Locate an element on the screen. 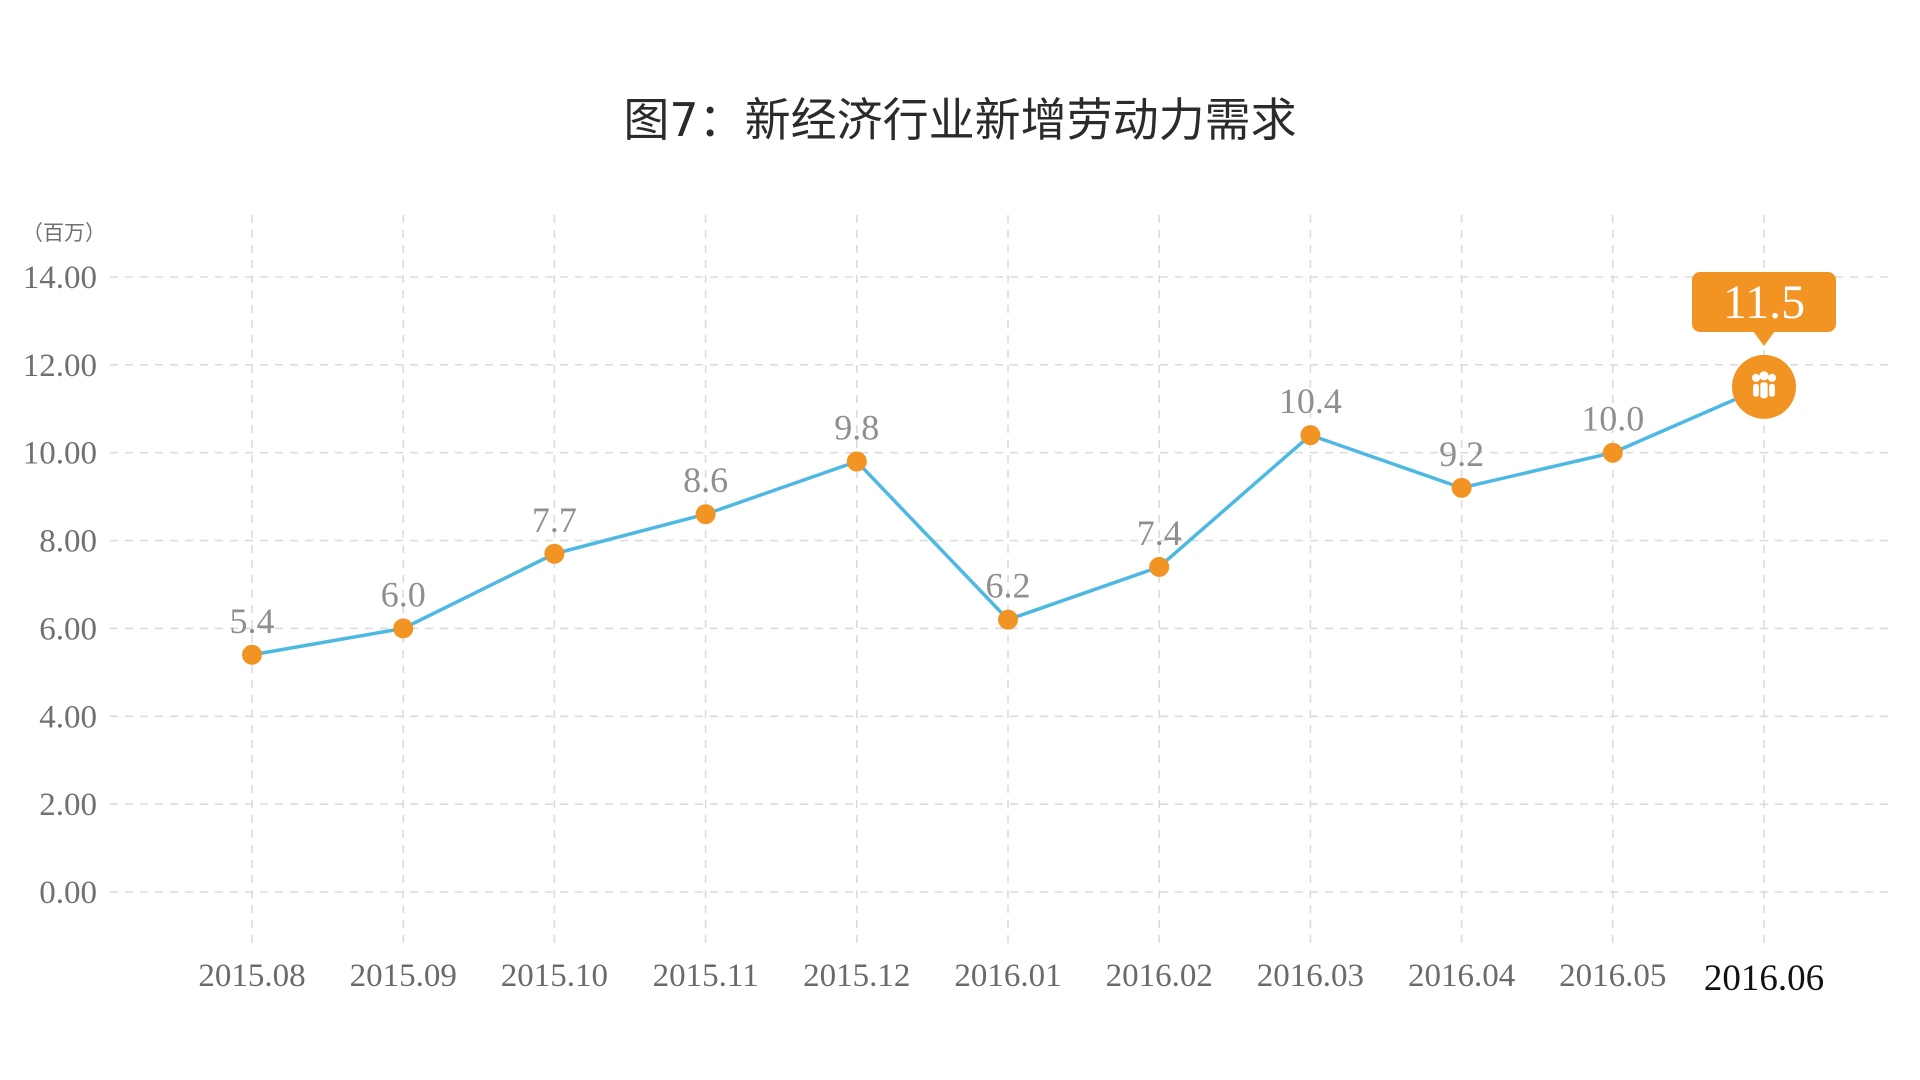 Image resolution: width=1920 pixels, height=1080 pixels. x-tick-label: 2015.09 is located at coordinates (403, 976).